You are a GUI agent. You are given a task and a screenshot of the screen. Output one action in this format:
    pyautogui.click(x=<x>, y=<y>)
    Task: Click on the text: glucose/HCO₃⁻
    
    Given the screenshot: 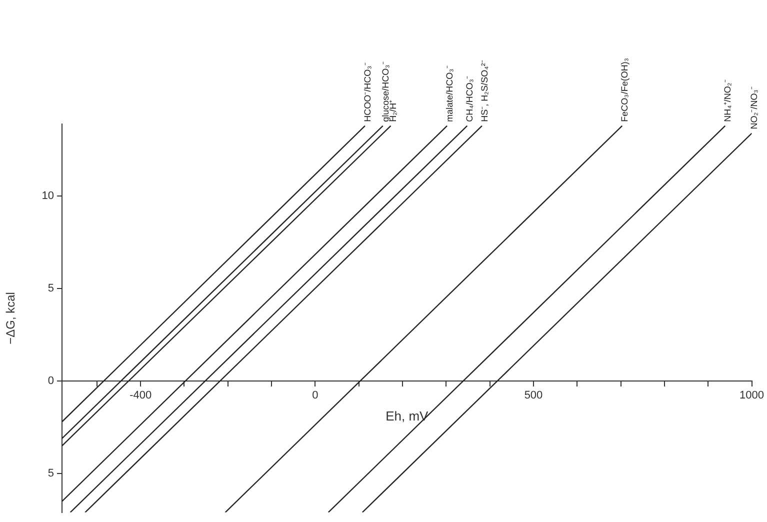 What is the action you would take?
    pyautogui.click(x=385, y=92)
    